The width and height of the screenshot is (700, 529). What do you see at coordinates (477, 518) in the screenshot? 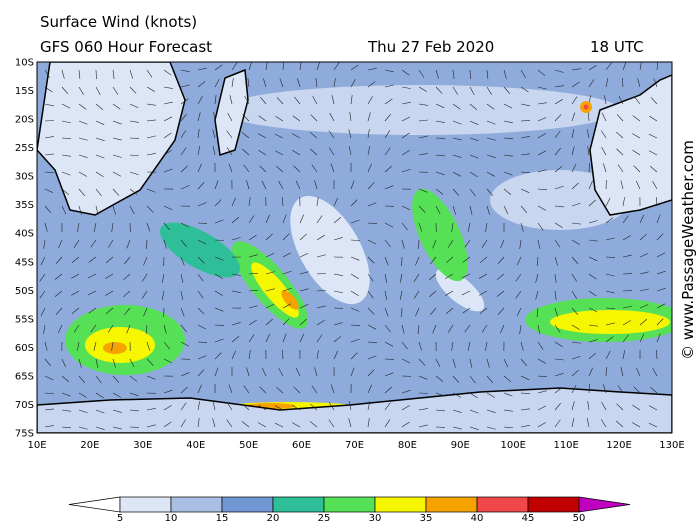
I see `colorbar-tick-label: 40` at bounding box center [477, 518].